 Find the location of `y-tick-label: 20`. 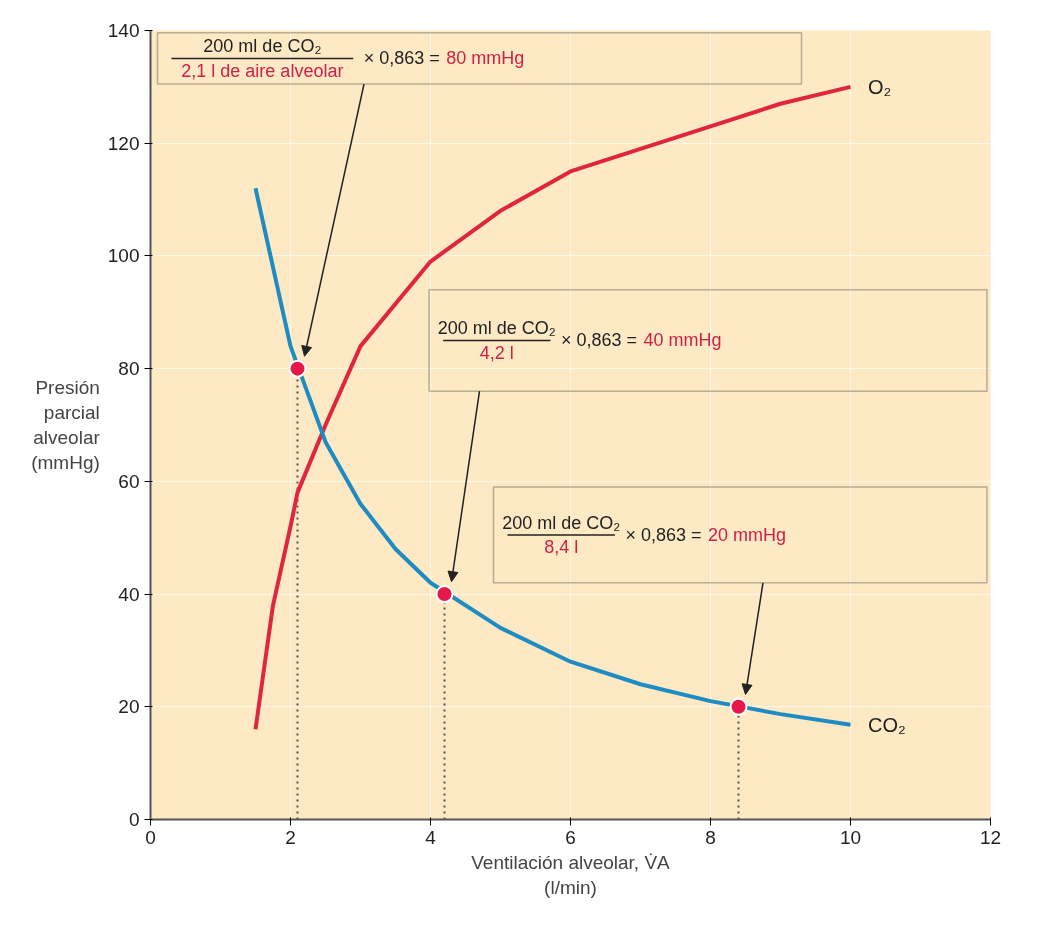

y-tick-label: 20 is located at coordinates (129, 707).